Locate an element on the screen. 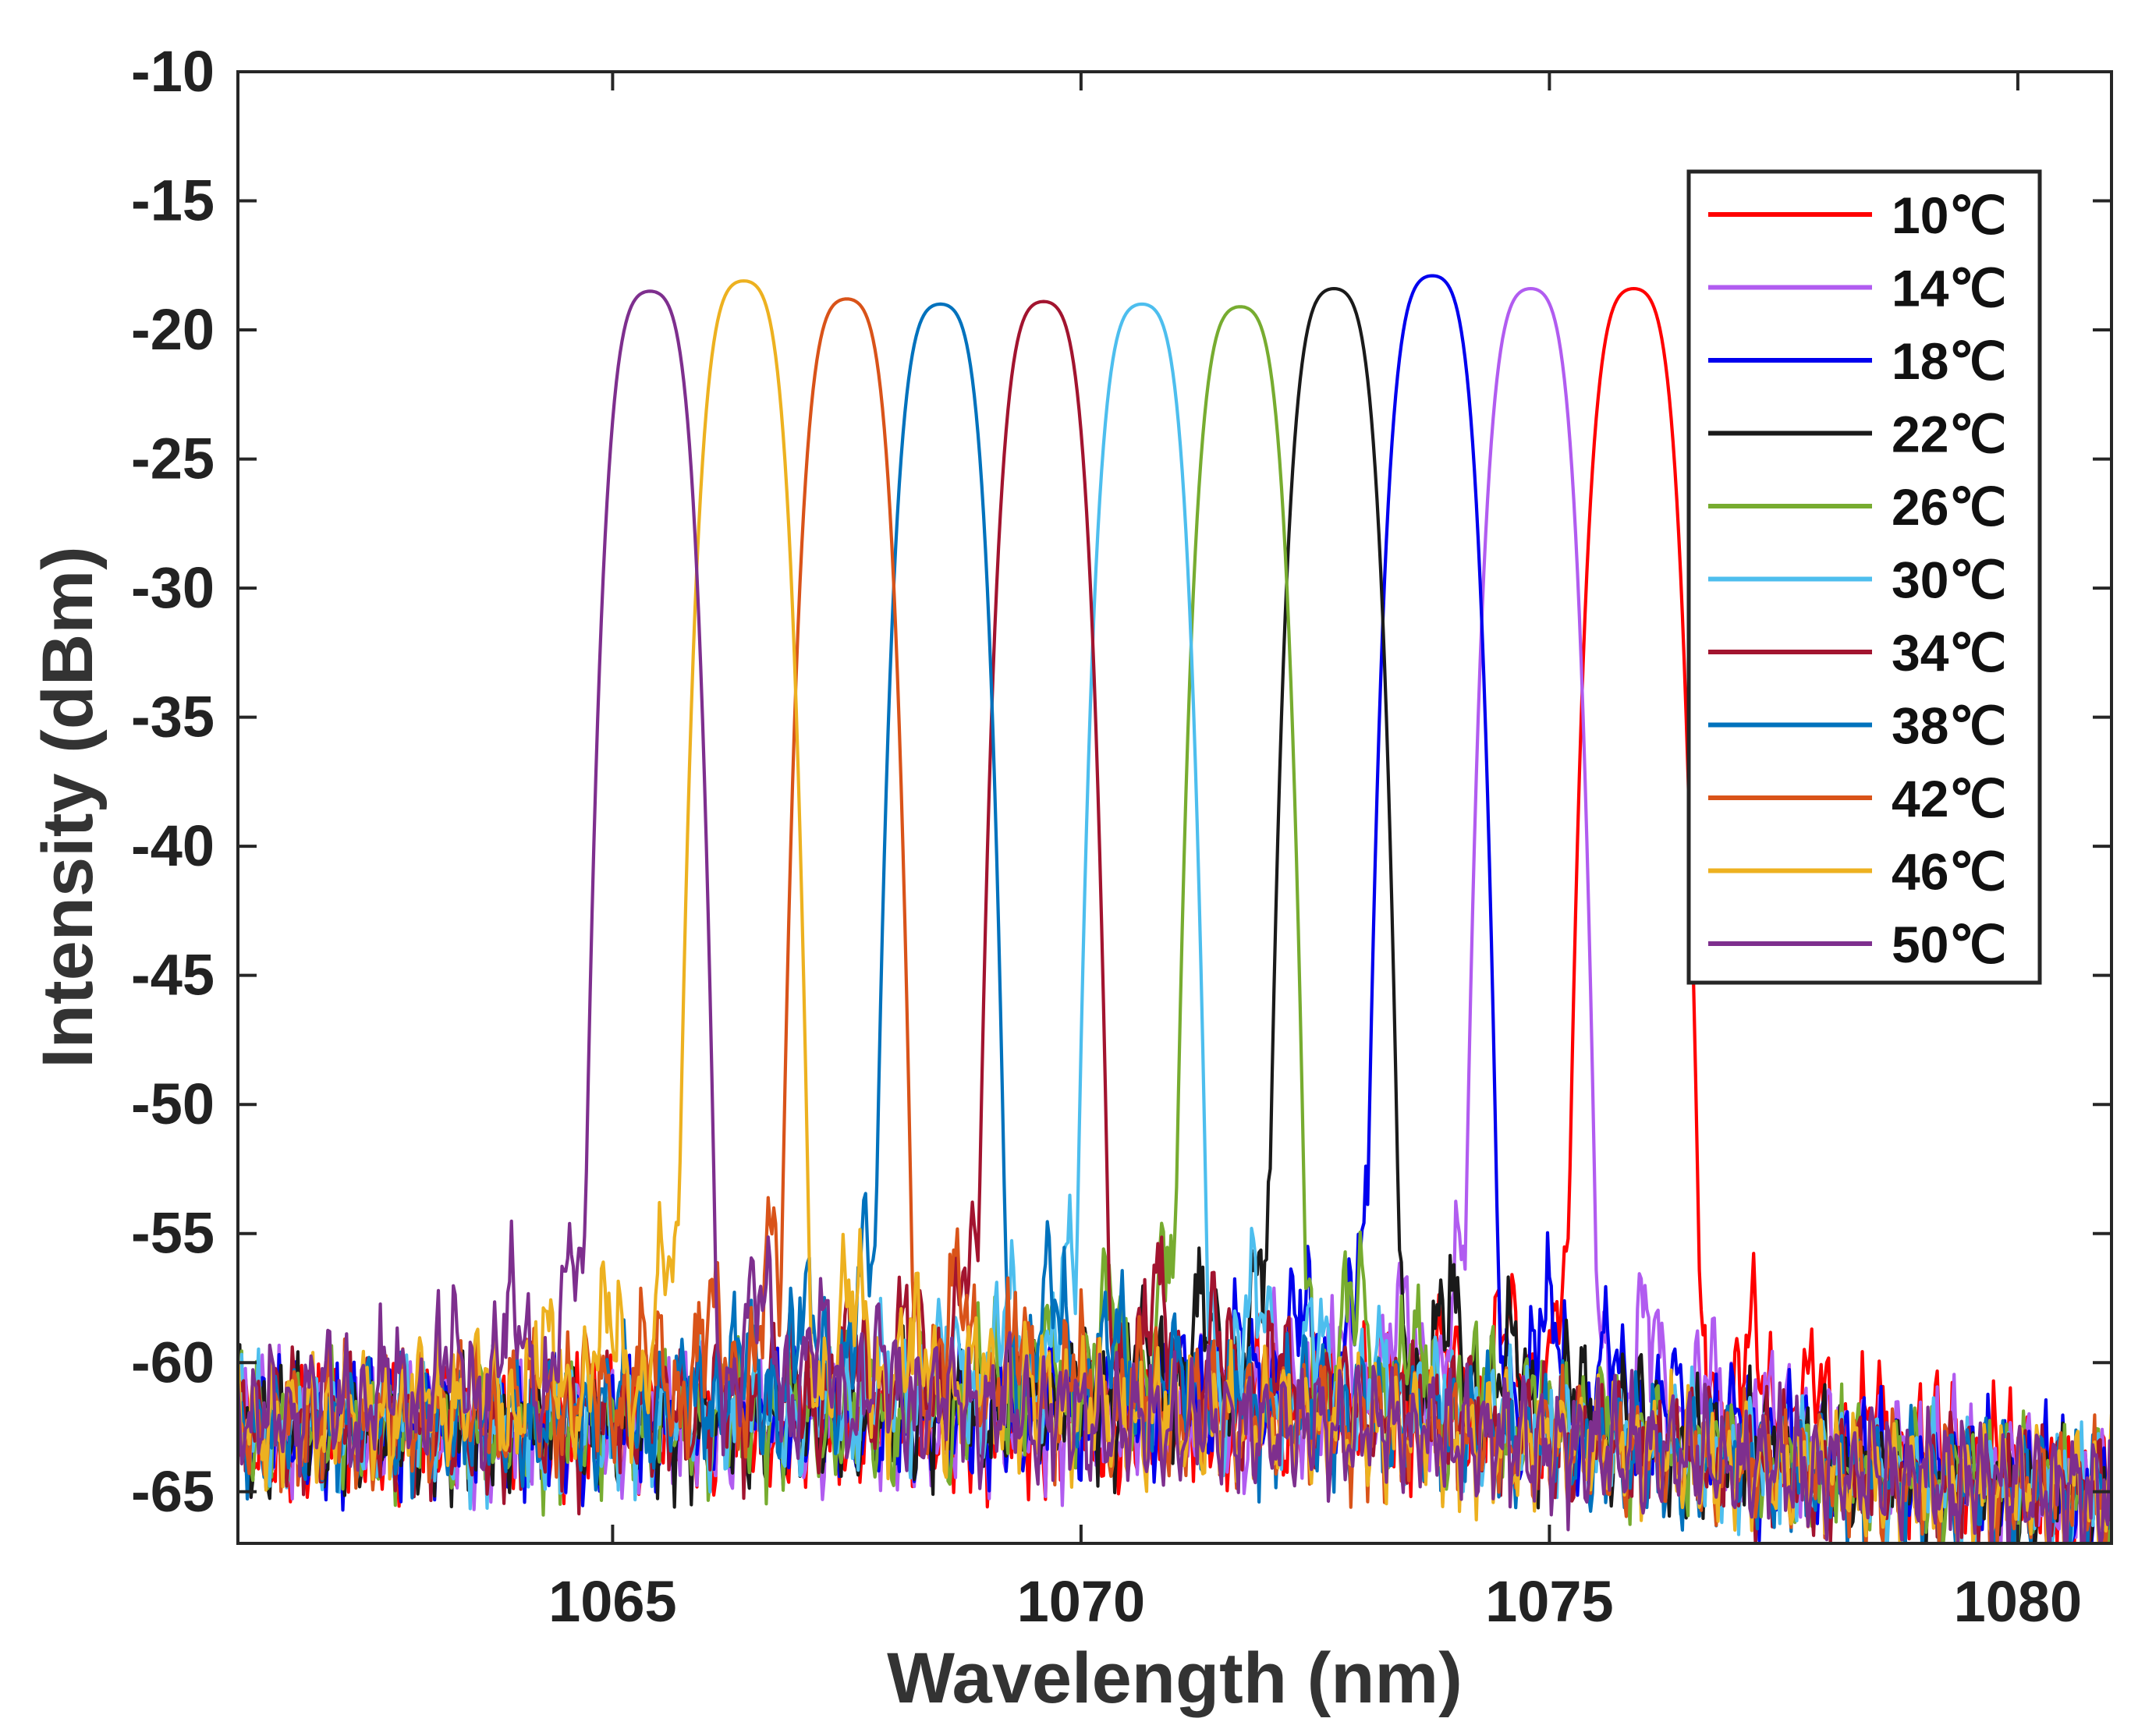  legend-label: 22℃ is located at coordinates (1949, 434).